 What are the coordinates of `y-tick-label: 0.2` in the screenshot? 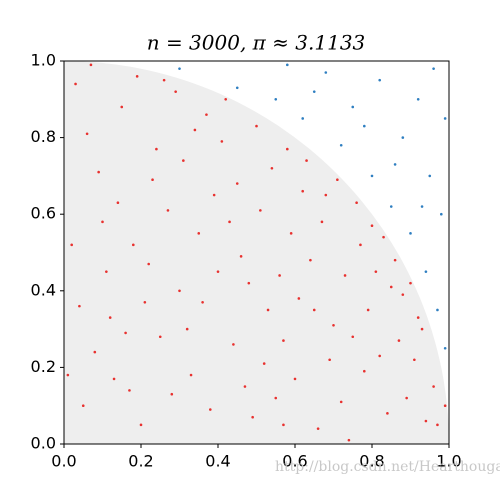 It's located at (43, 366).